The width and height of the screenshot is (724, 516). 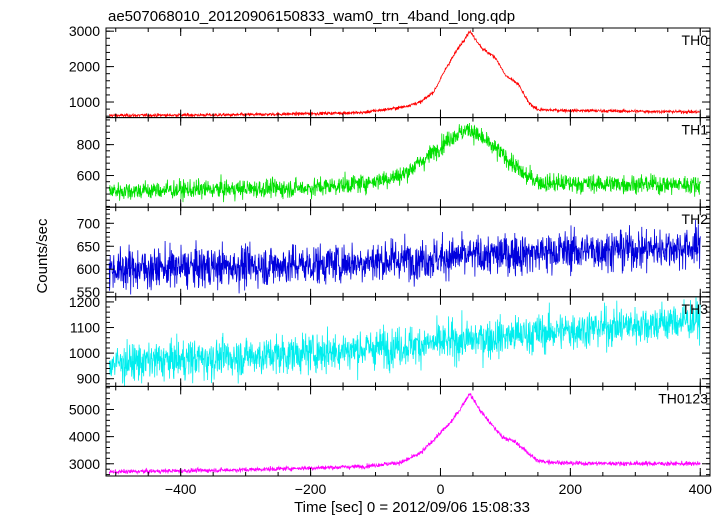 I want to click on x-tick-label: −200, so click(x=311, y=489).